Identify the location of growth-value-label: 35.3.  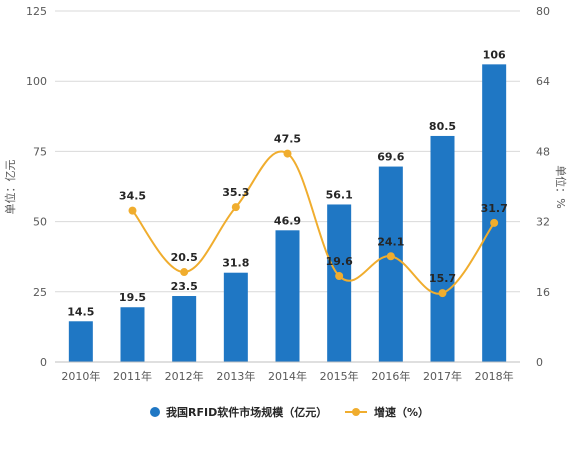
(235, 192).